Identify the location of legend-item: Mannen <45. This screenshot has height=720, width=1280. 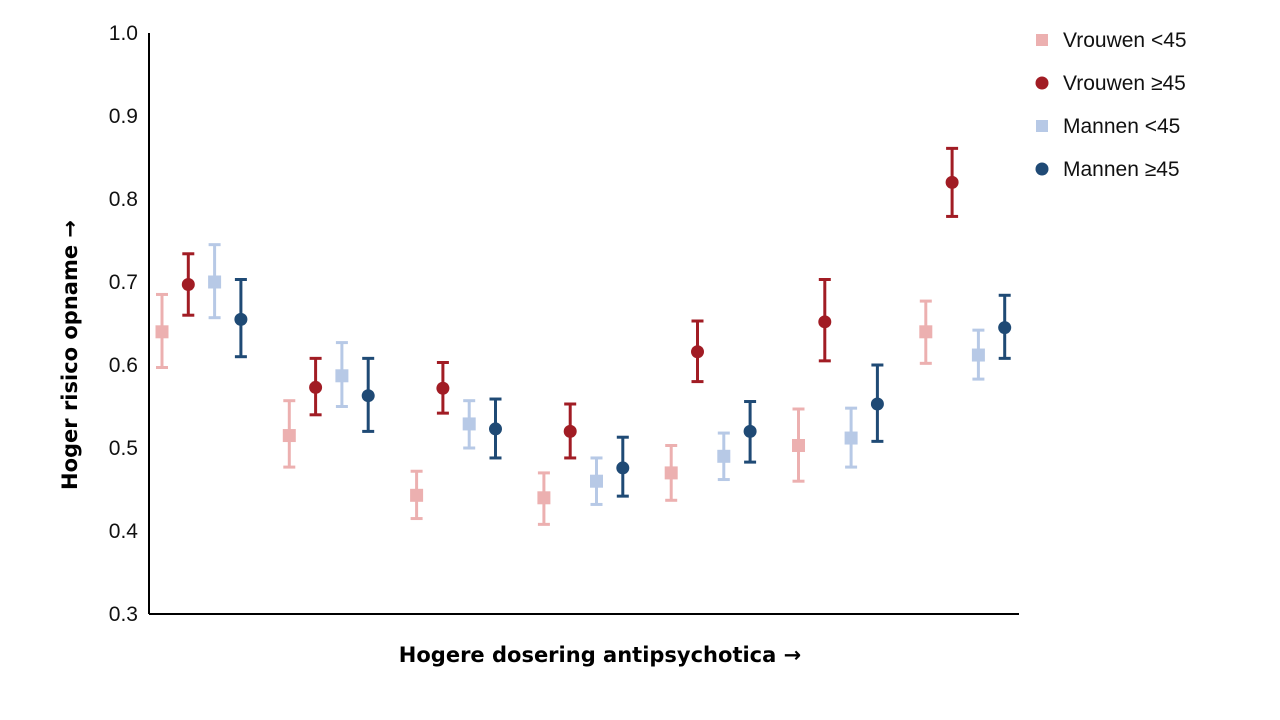
(1108, 126).